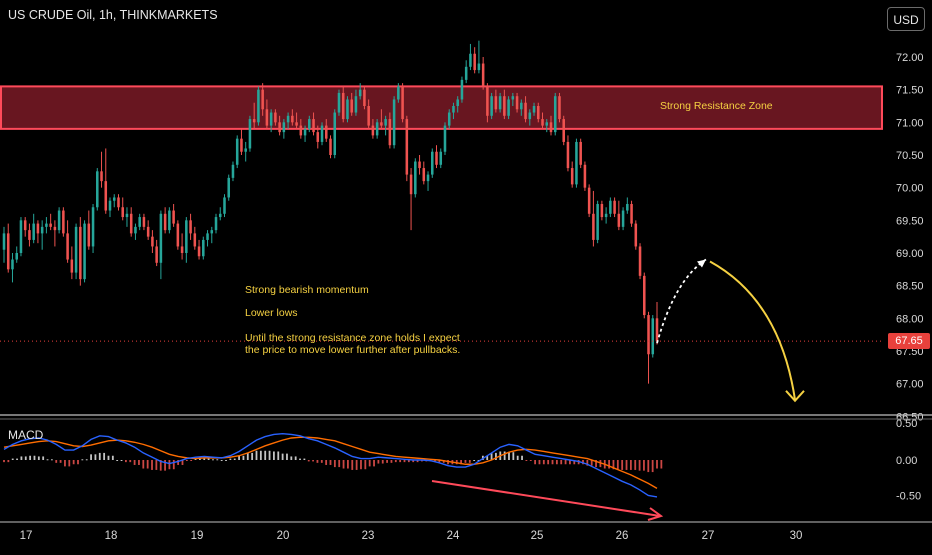  What do you see at coordinates (910, 221) in the screenshot?
I see `price-axis-label: 69.50` at bounding box center [910, 221].